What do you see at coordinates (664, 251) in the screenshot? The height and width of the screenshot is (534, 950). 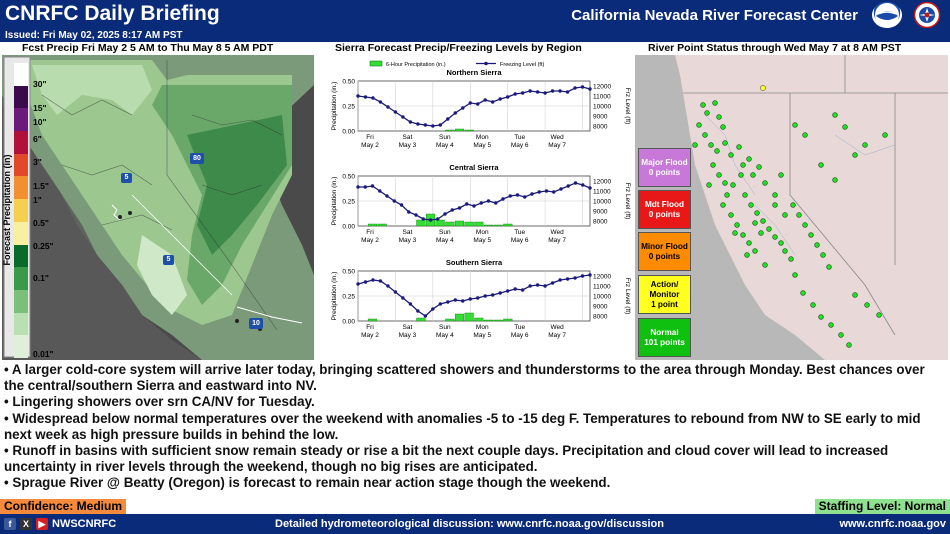 I see `status-box-minor-flood: Minor Flood 0 points` at bounding box center [664, 251].